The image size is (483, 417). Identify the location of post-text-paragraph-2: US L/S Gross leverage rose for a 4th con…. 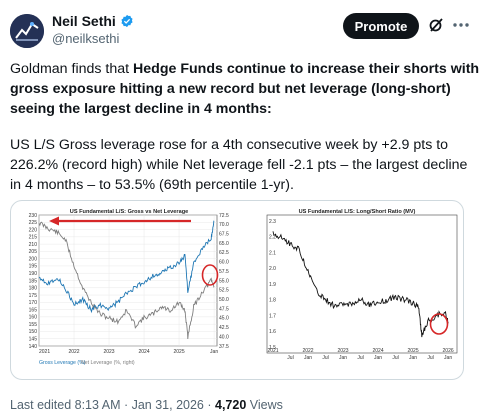
(239, 165).